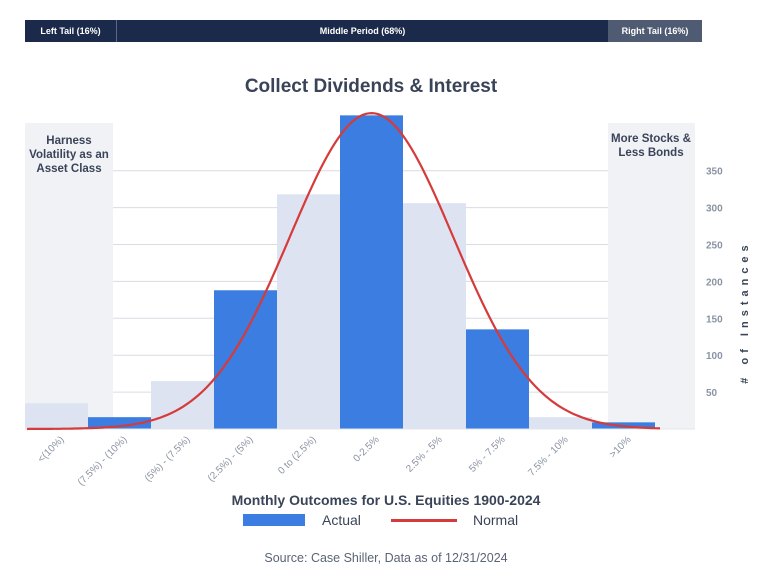 Image resolution: width=772 pixels, height=578 pixels. Describe the element at coordinates (69, 276) in the screenshot. I see `left-tail-panel` at that location.